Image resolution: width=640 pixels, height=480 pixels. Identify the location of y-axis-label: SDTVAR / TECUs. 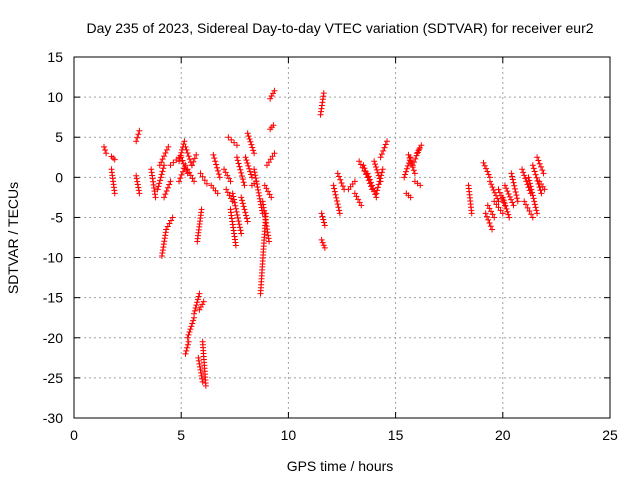
(13, 238).